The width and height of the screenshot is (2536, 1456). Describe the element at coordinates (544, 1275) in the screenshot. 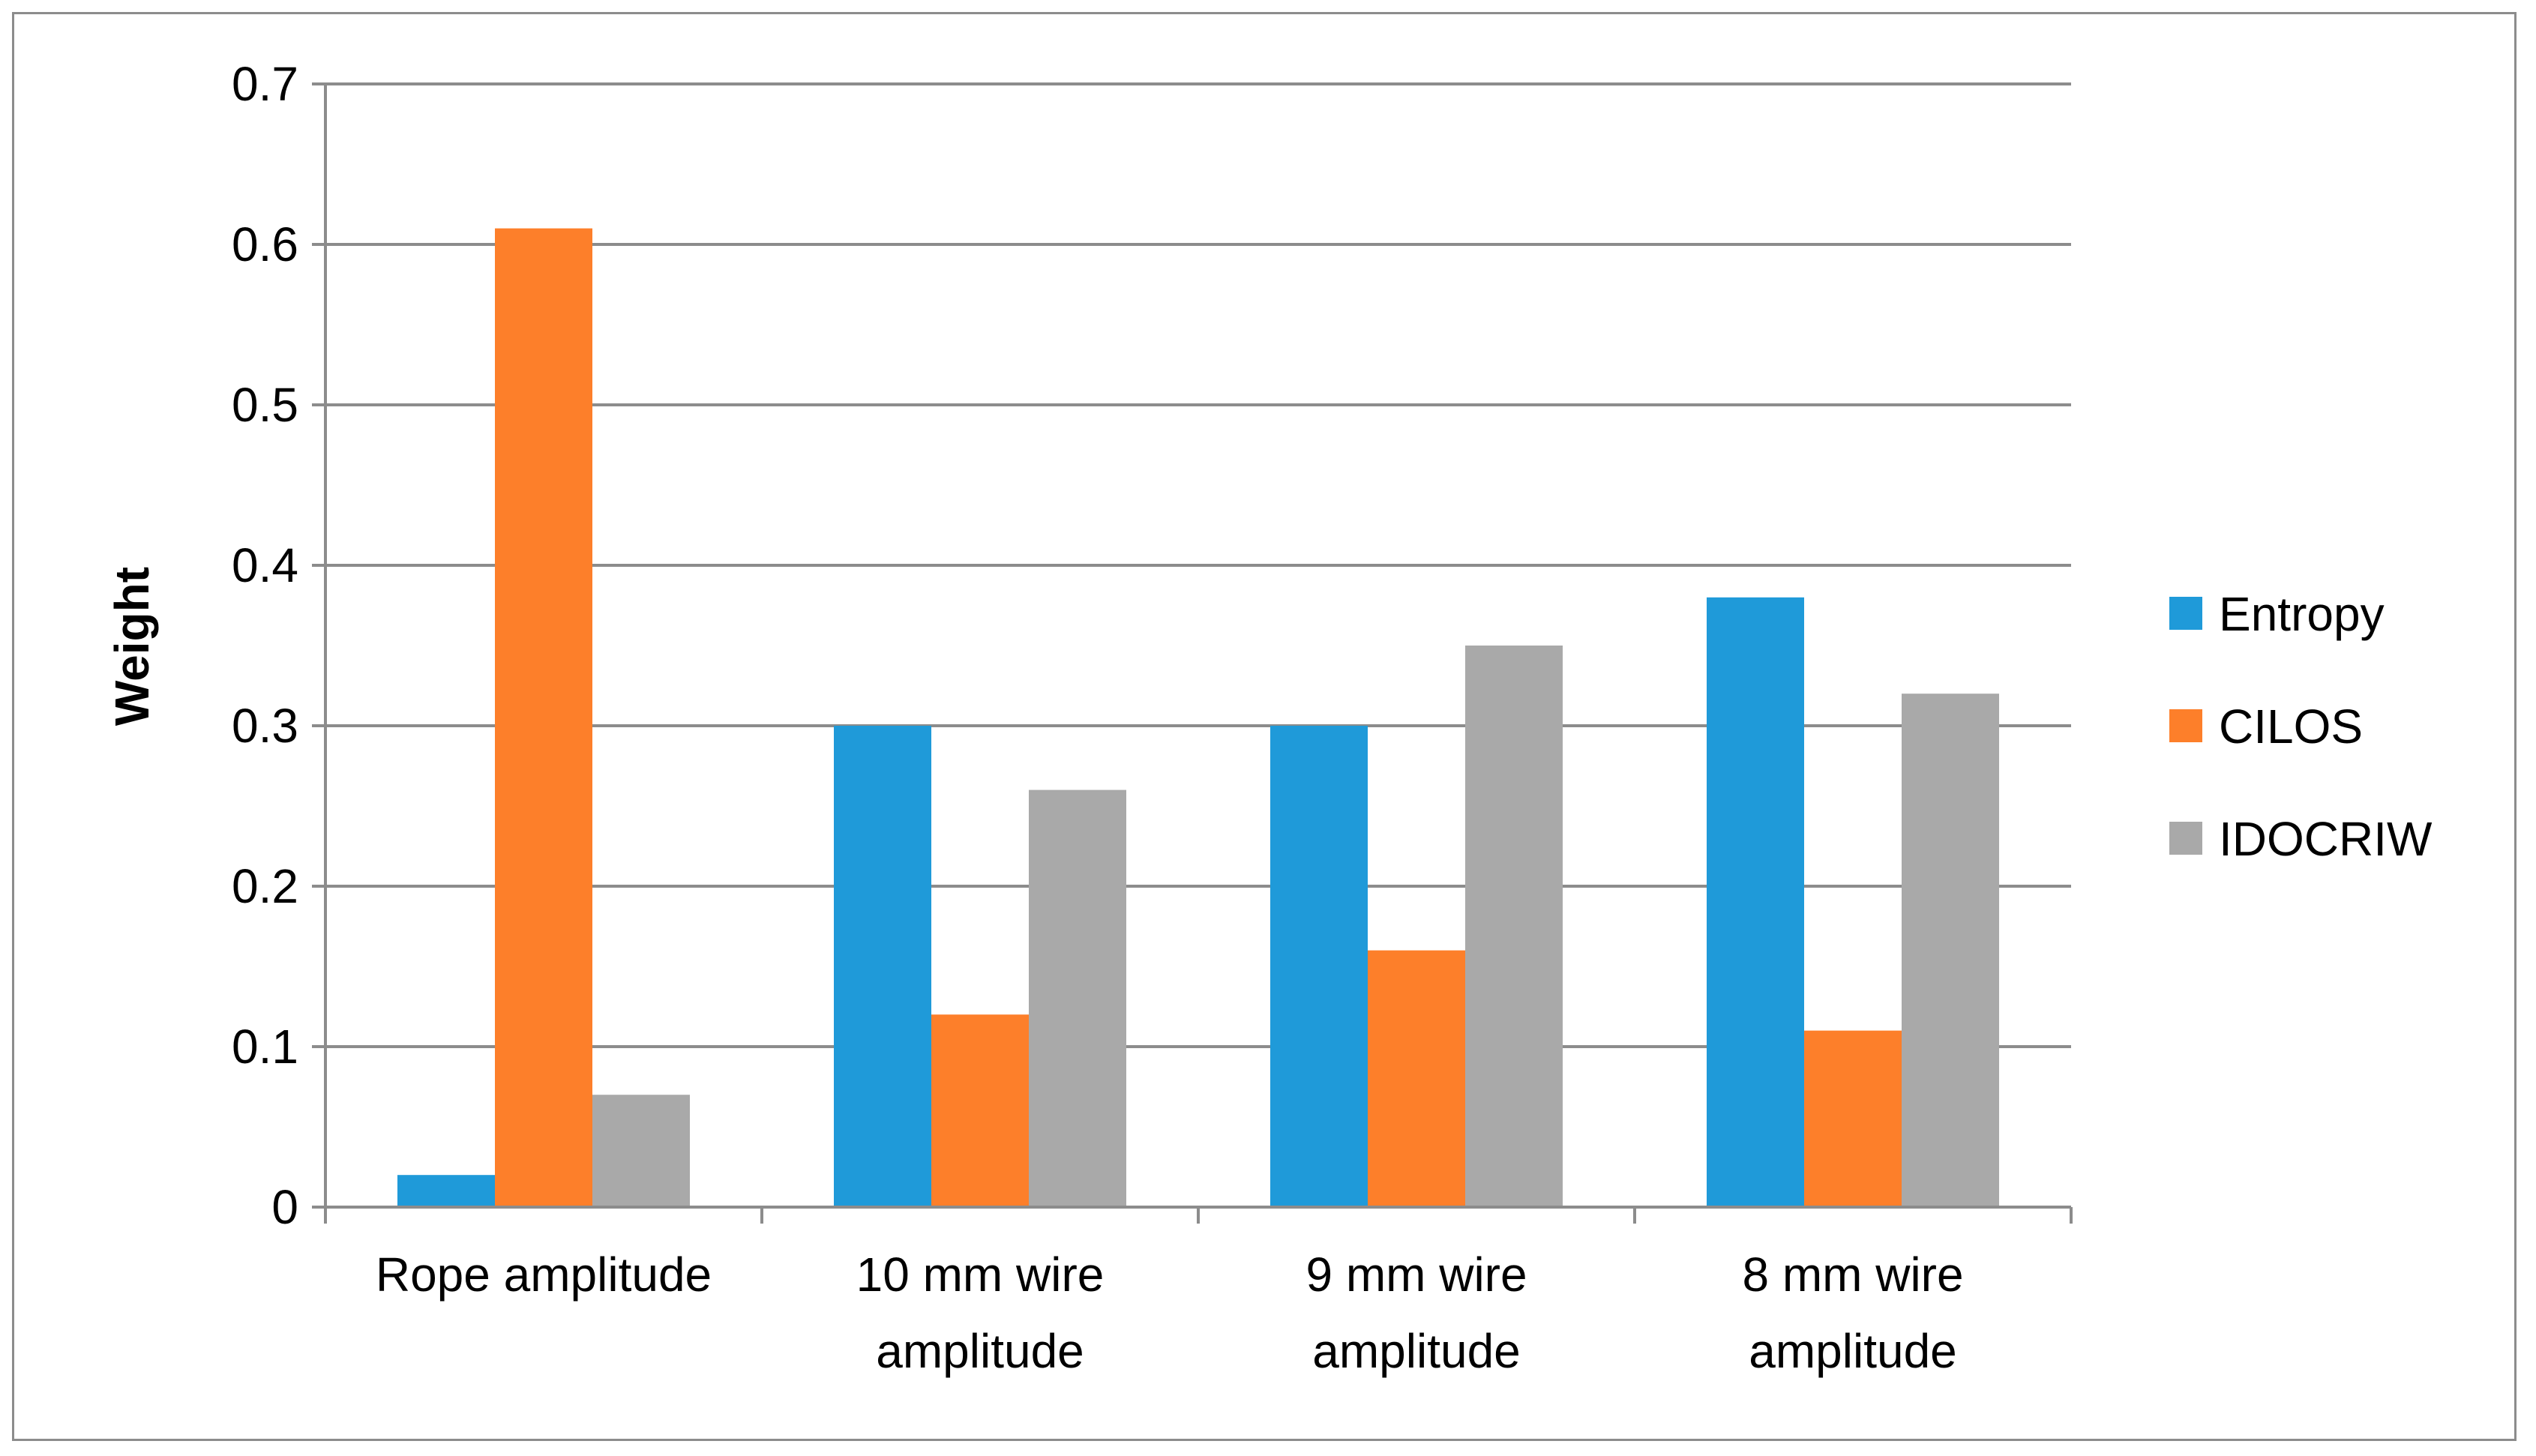

I see `x-category-label: Rope amplitude` at that location.